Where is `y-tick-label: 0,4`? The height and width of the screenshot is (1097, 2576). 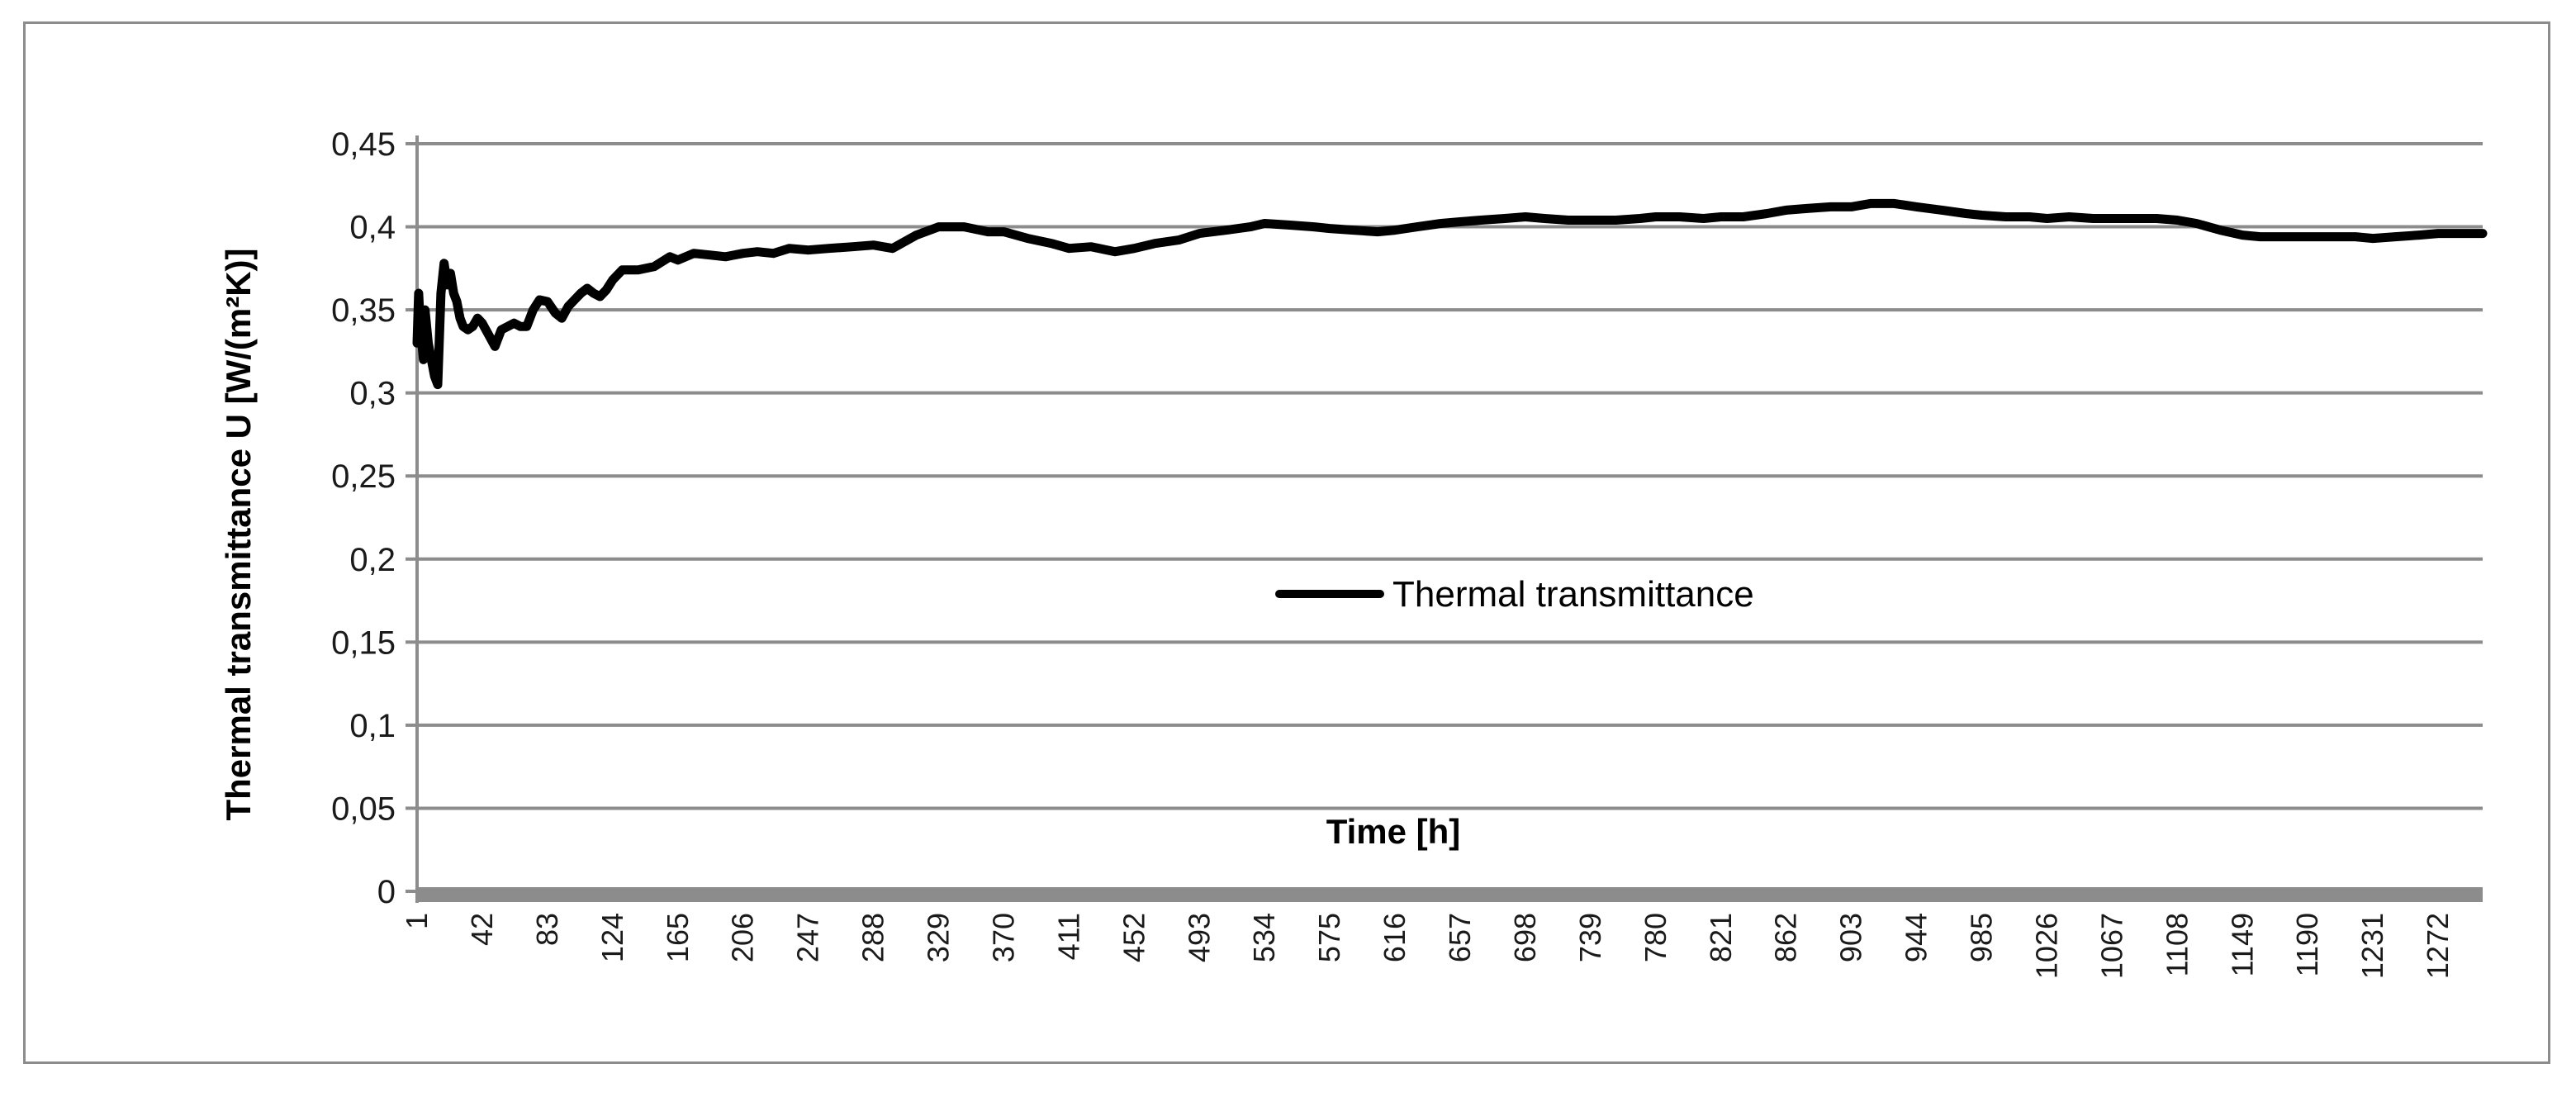 y-tick-label: 0,4 is located at coordinates (372, 228).